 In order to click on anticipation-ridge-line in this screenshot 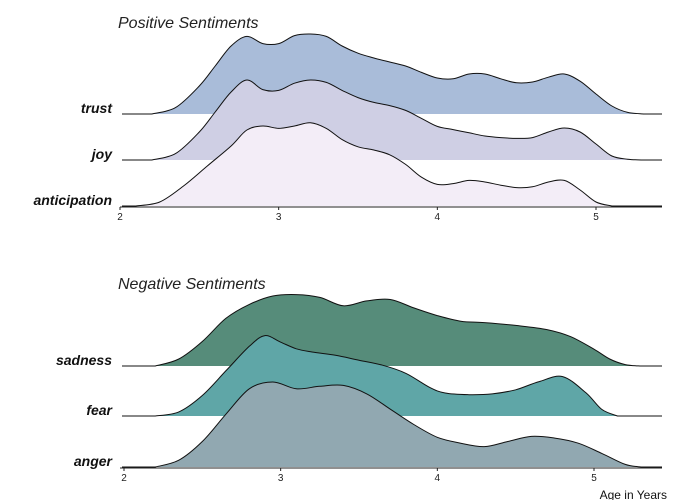, I will do `click(392, 164)`.